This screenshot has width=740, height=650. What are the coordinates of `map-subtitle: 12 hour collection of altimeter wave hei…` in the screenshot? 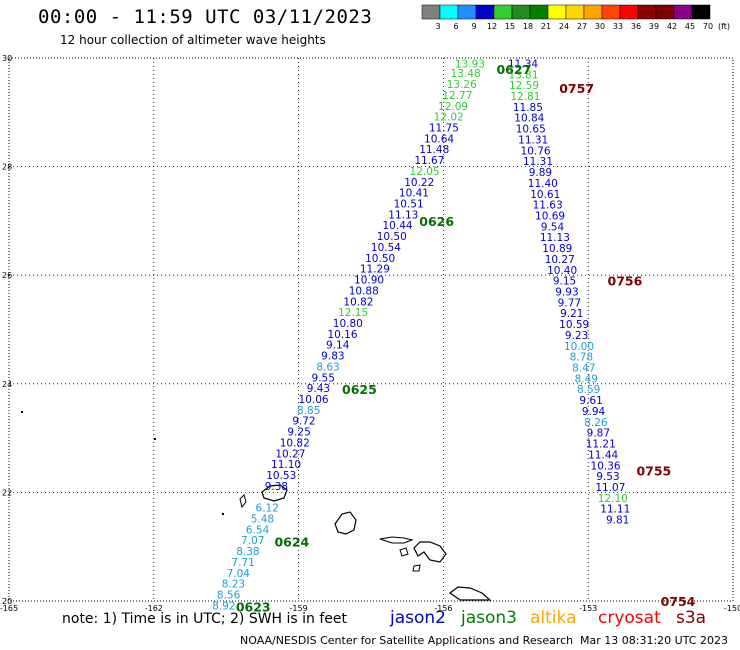 It's located at (193, 40).